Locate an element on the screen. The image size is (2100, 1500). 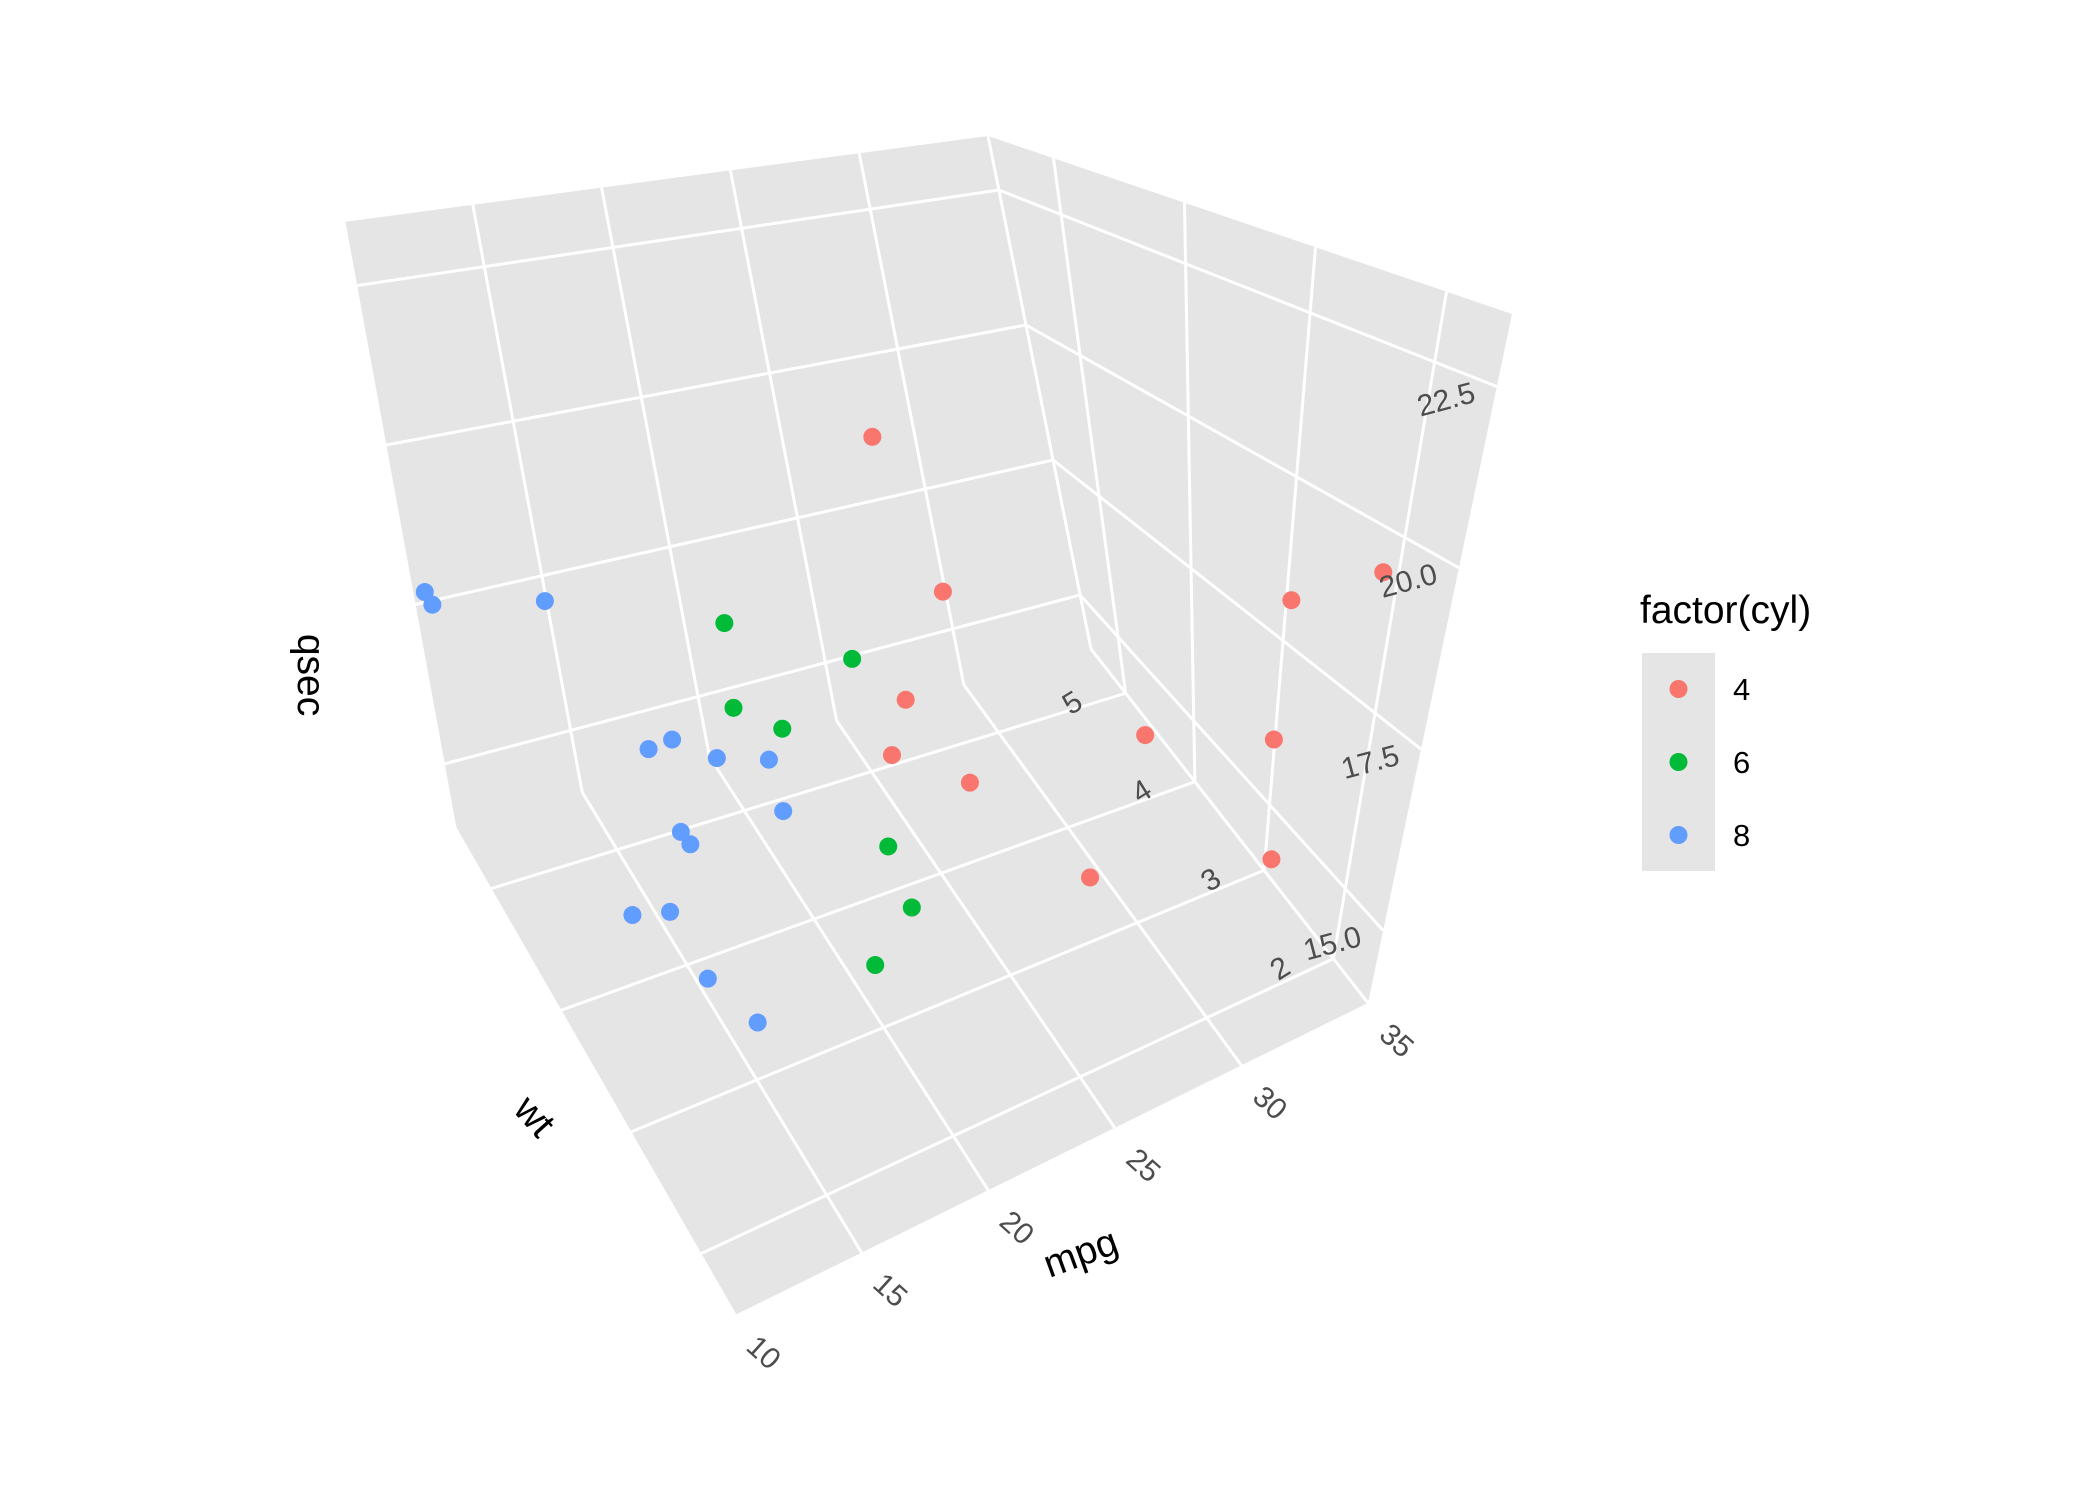
x-tick-25: 25 is located at coordinates (1143, 1165).